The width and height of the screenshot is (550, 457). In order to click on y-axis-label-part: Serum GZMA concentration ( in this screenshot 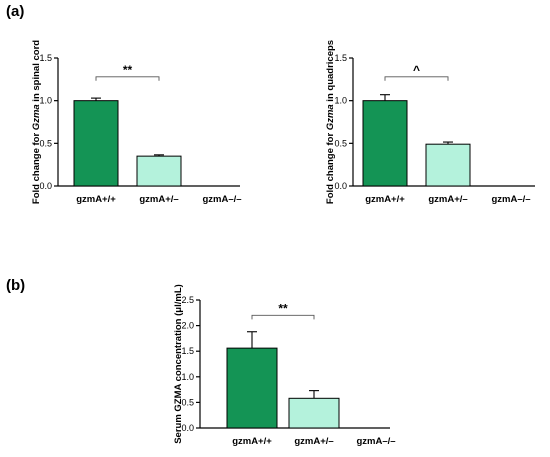, I will do `click(178, 378)`.